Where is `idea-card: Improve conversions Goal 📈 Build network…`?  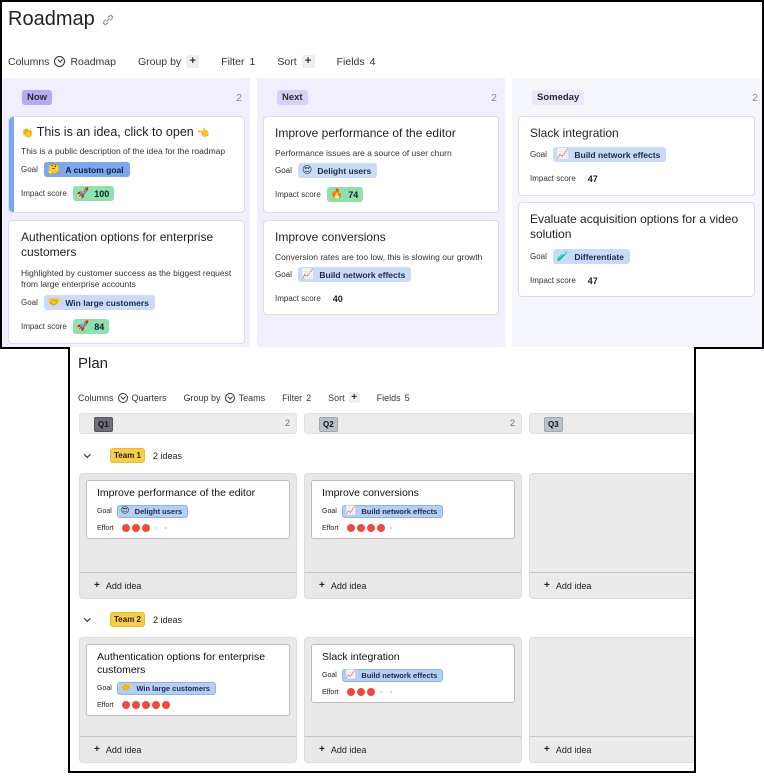 idea-card: Improve conversions Goal 📈 Build network… is located at coordinates (413, 509).